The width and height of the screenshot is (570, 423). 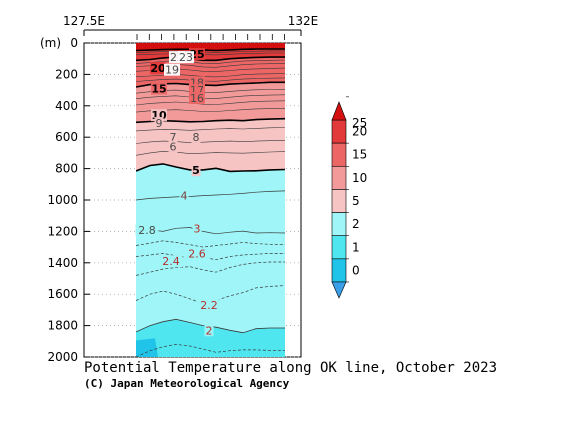 I want to click on y-axis: 0 200 400 600 800 1000 1200 1400 1600 1800 2000, so click(x=68, y=200).